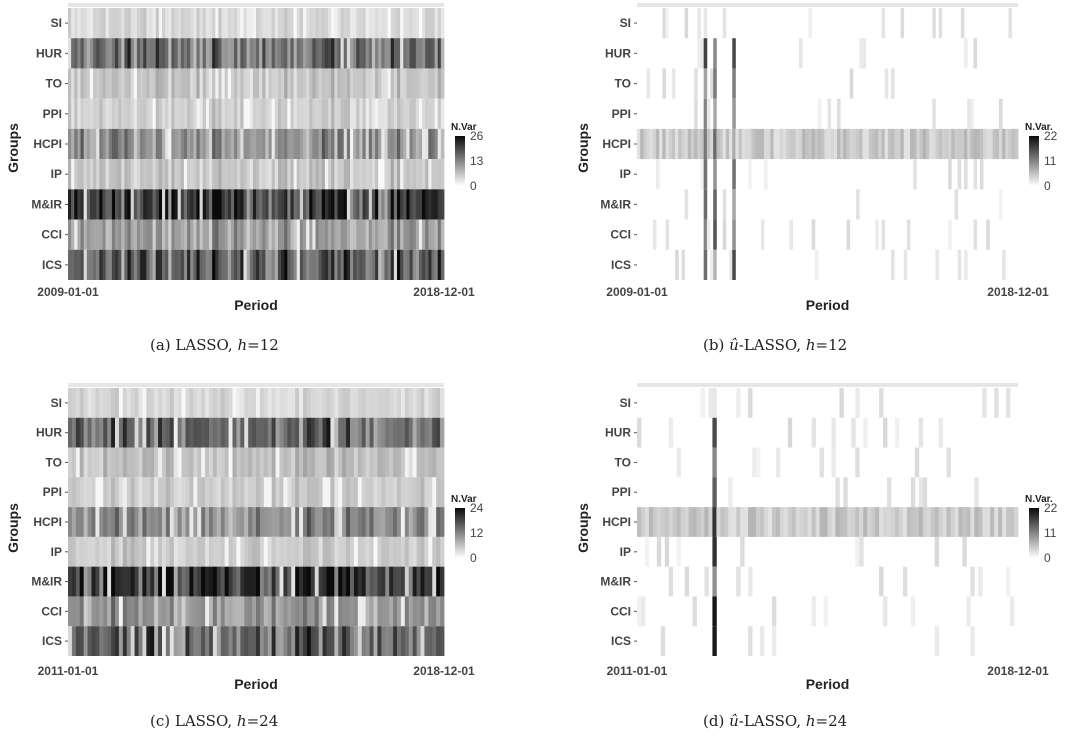 Image resolution: width=1066 pixels, height=743 pixels. Describe the element at coordinates (241, 721) in the screenshot. I see `caption-c-hvar: h` at that location.